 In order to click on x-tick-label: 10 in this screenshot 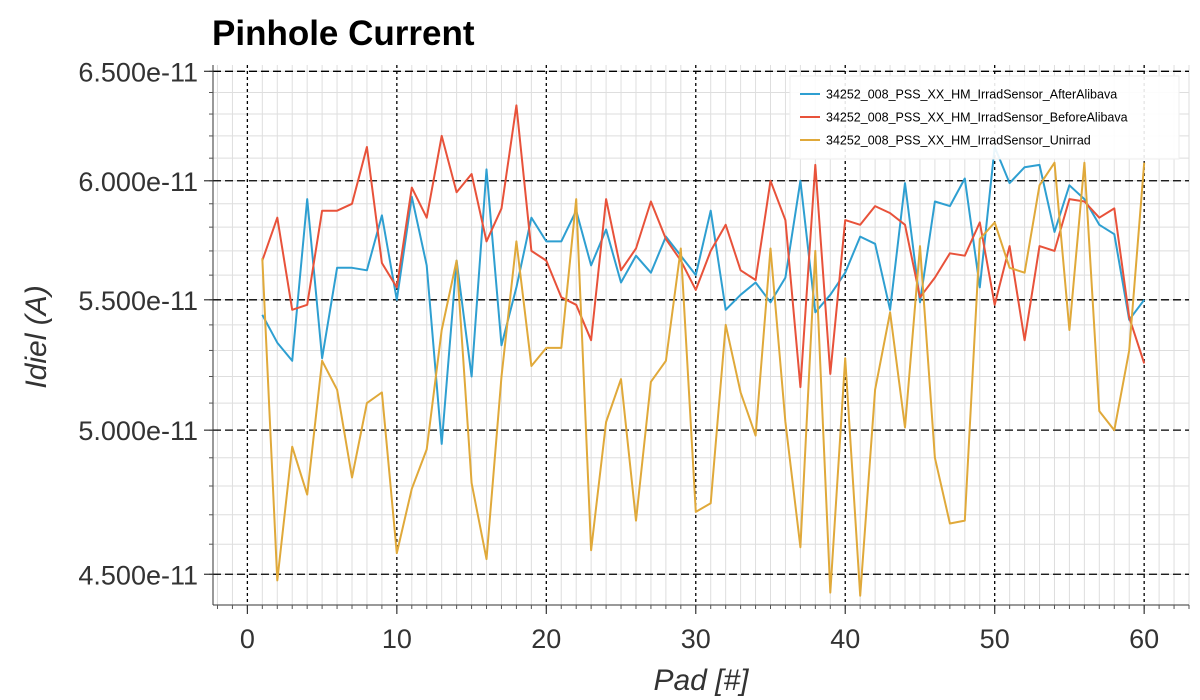, I will do `click(397, 639)`.